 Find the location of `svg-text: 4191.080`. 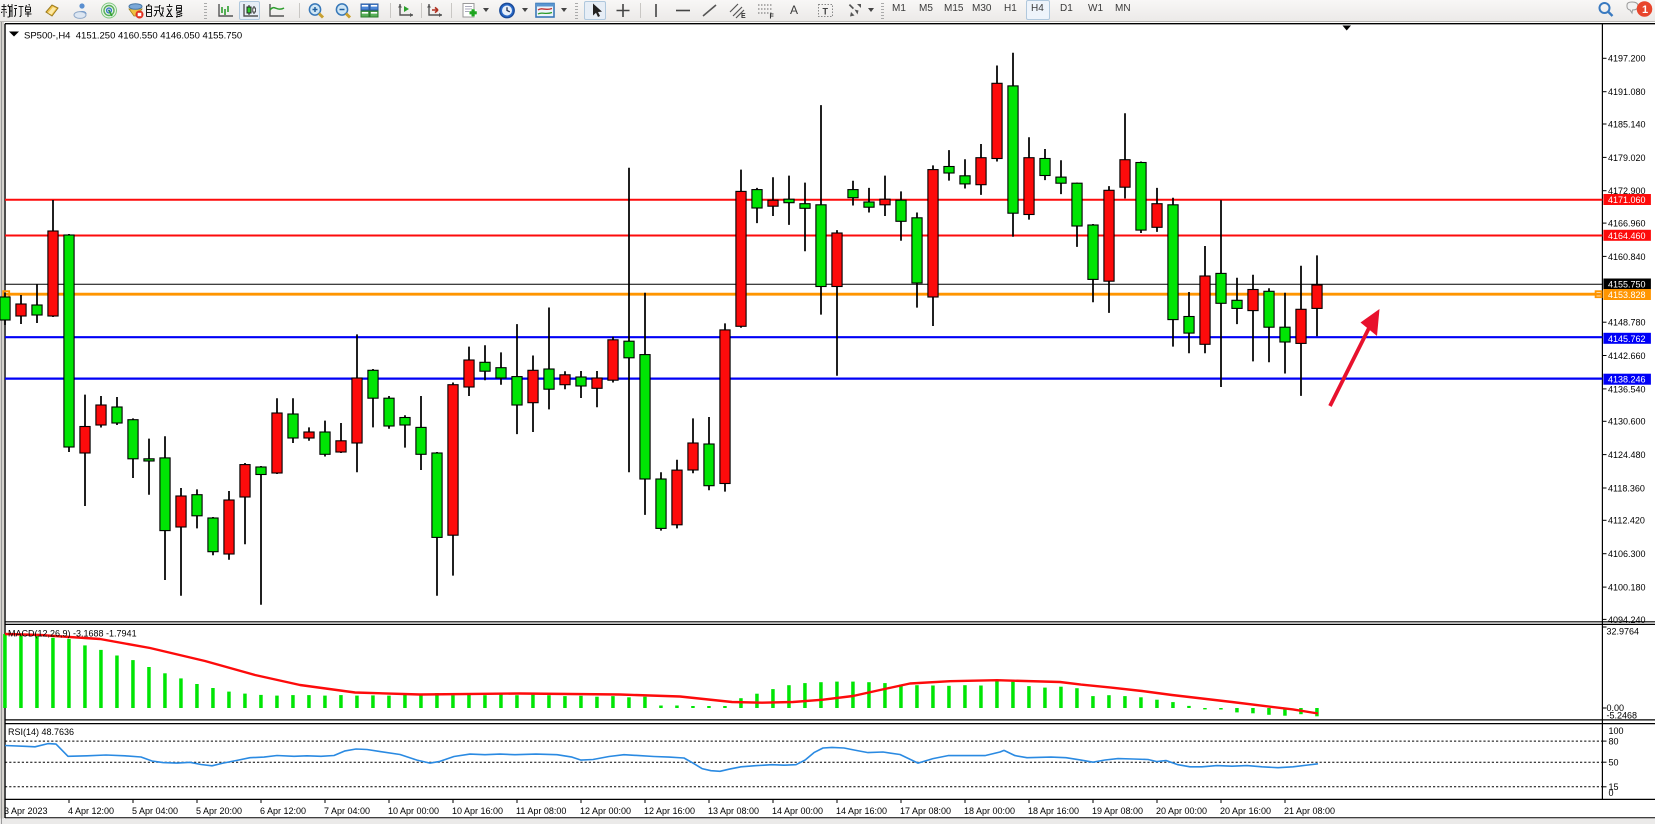

svg-text: 4191.080 is located at coordinates (1627, 92).